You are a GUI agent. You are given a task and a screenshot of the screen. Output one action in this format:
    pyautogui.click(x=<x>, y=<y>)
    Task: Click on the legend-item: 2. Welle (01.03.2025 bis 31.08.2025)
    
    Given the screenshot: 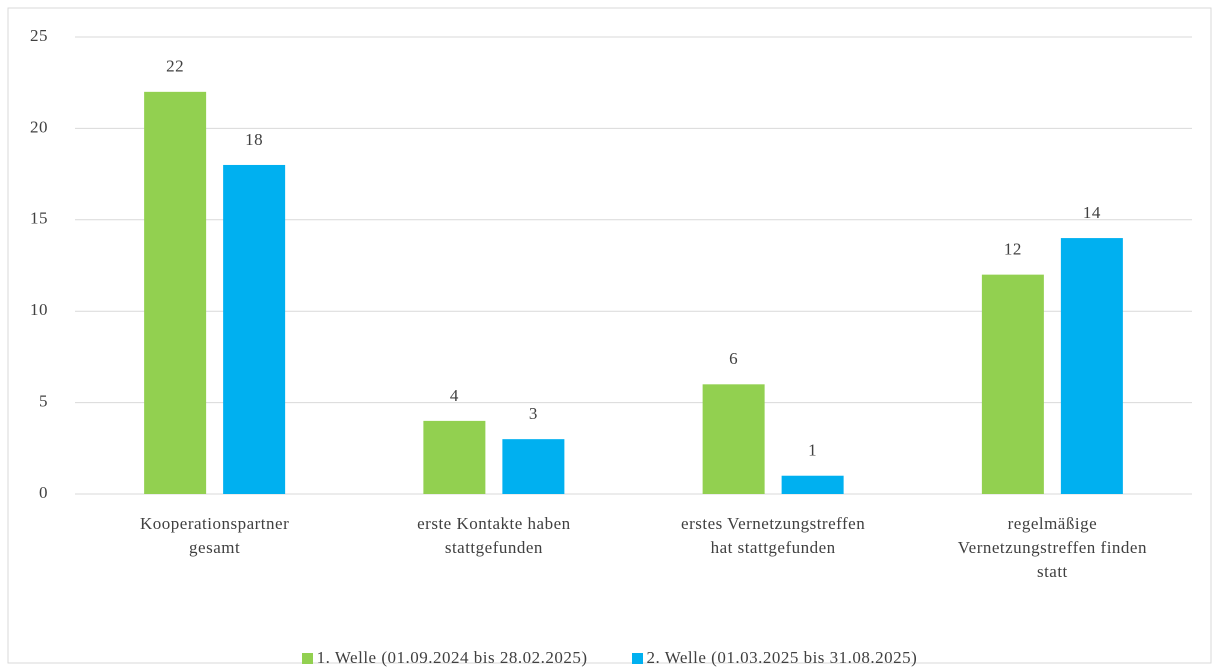 What is the action you would take?
    pyautogui.click(x=774, y=658)
    